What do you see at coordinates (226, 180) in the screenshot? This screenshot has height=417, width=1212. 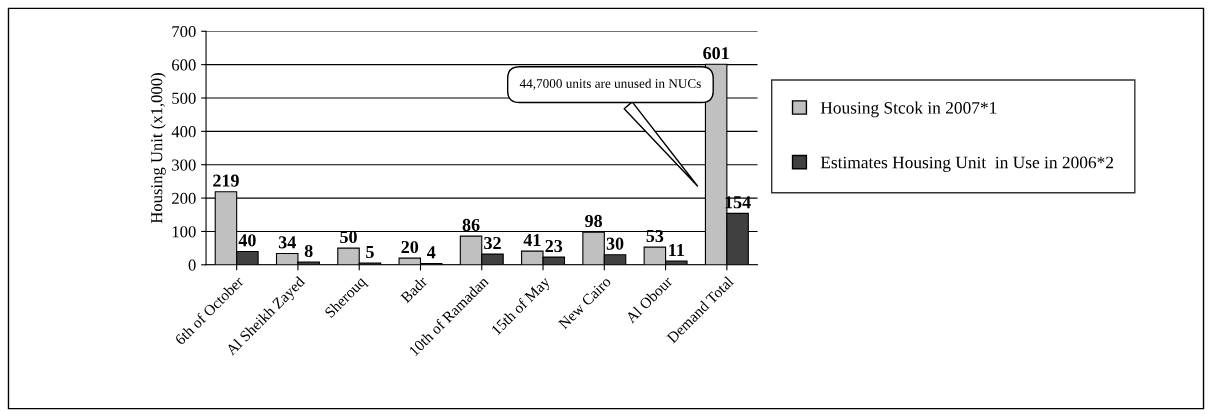 I see `data-label: 219` at bounding box center [226, 180].